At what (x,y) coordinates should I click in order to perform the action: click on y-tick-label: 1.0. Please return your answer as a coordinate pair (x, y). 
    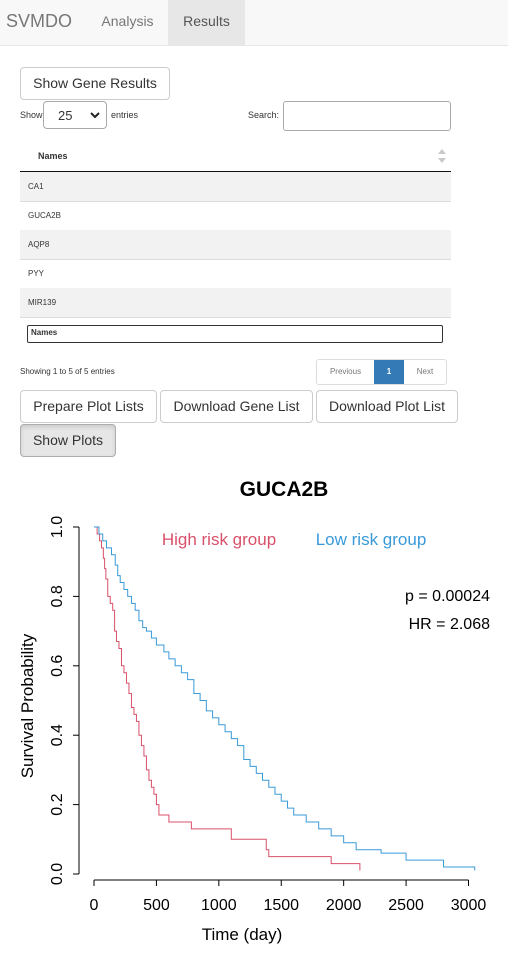
    Looking at the image, I should click on (57, 527).